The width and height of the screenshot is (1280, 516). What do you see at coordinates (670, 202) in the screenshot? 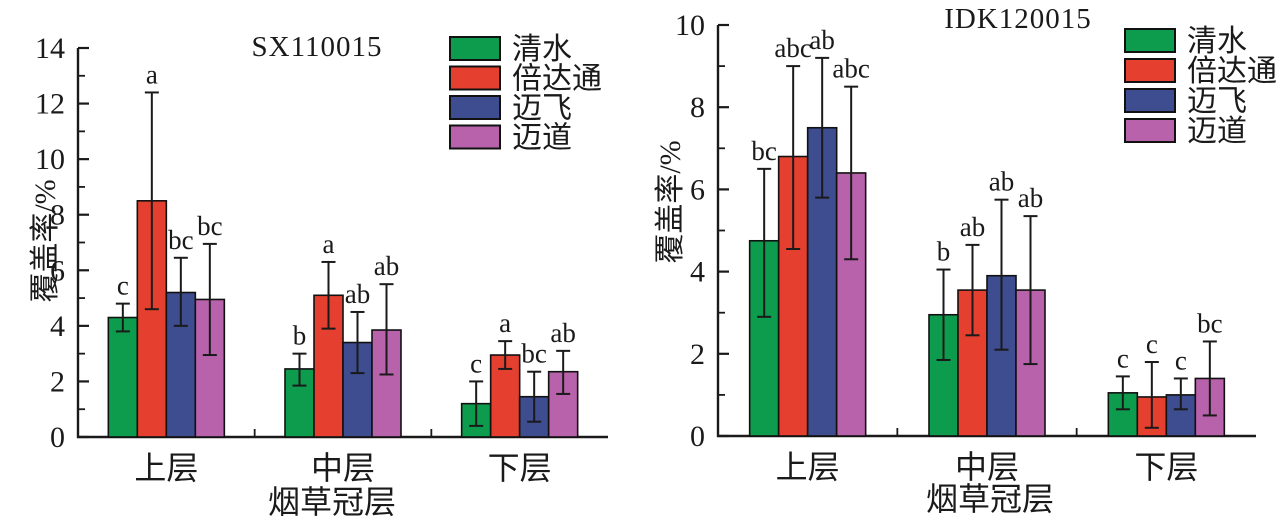
I see `y-axis-label-right: 覆盖率/%` at bounding box center [670, 202].